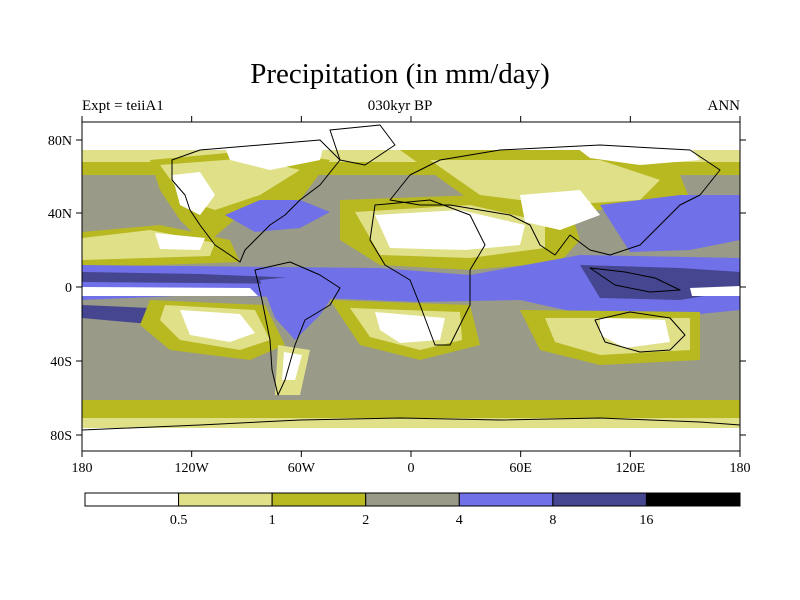 Image resolution: width=800 pixels, height=600 pixels. What do you see at coordinates (362, 145) in the screenshot?
I see `coast-greenland` at bounding box center [362, 145].